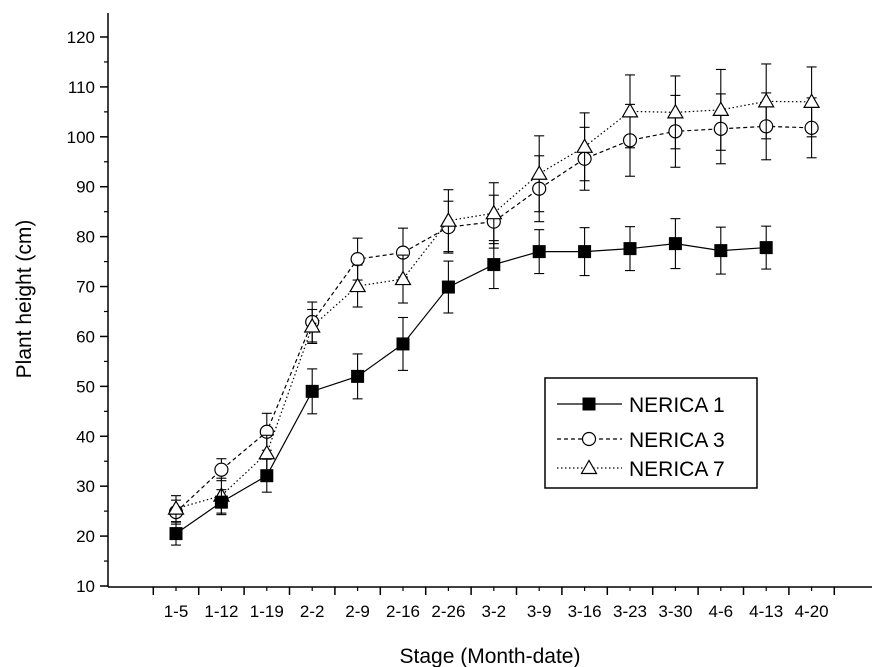 The image size is (873, 667). I want to click on x-tick-label: 3-2, so click(494, 611).